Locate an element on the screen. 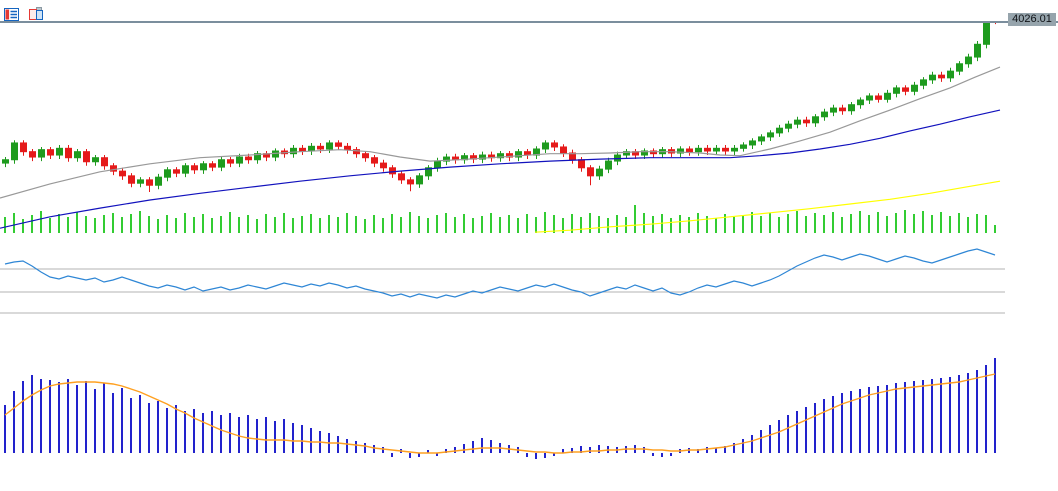  quote-list-button is located at coordinates (11, 16).